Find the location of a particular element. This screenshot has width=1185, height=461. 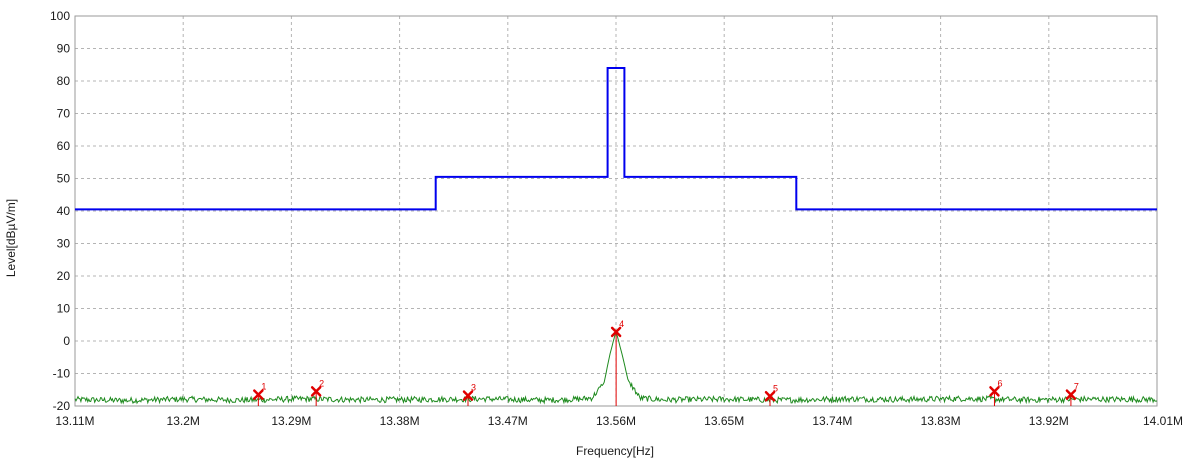

x-axis-label: Frequency[Hz] is located at coordinates (615, 451).